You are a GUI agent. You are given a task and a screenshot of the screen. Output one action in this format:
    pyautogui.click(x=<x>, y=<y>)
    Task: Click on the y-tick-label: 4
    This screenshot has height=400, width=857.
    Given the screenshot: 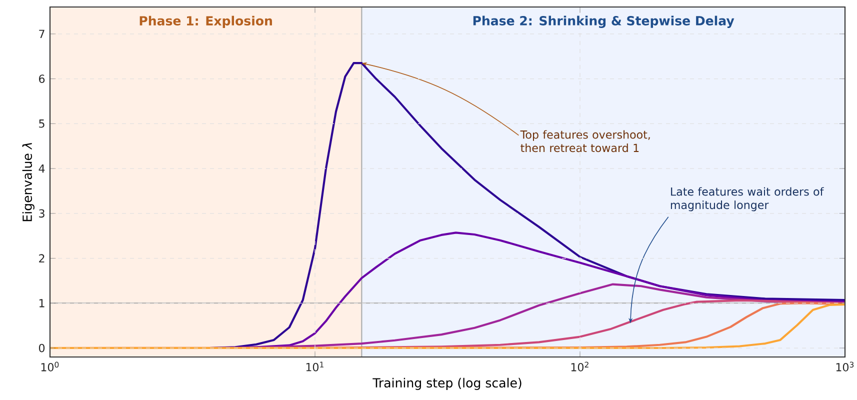 What is the action you would take?
    pyautogui.click(x=41, y=168)
    